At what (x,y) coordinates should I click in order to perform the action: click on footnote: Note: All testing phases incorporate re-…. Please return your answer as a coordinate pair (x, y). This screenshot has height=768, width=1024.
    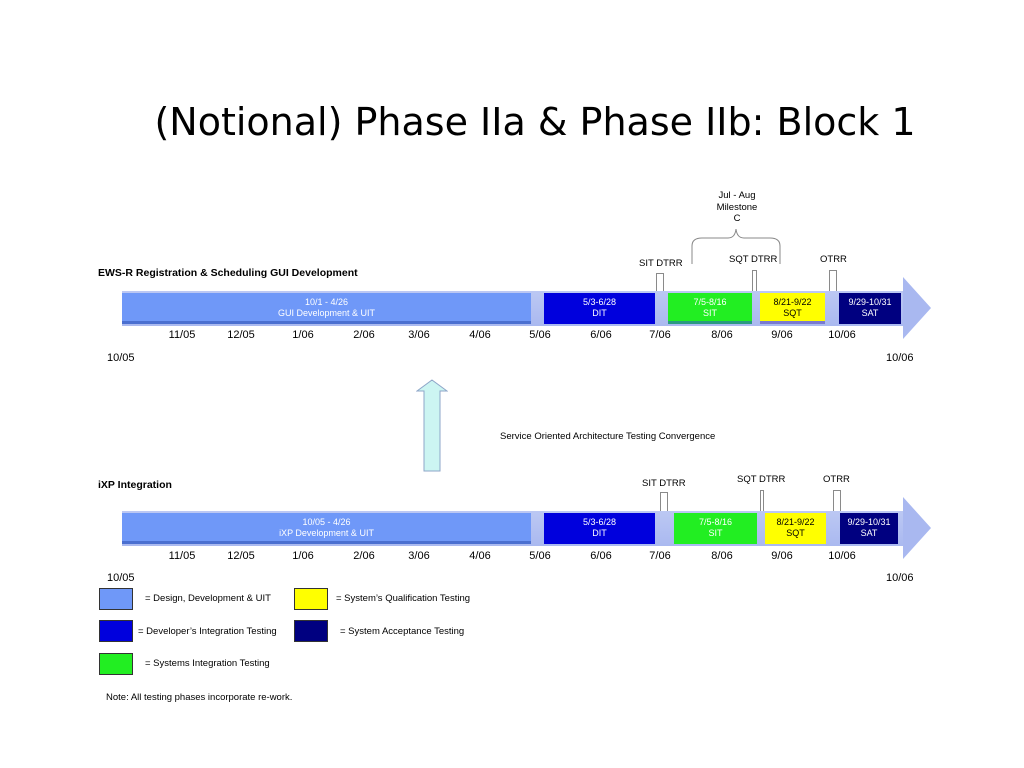
    Looking at the image, I should click on (199, 697).